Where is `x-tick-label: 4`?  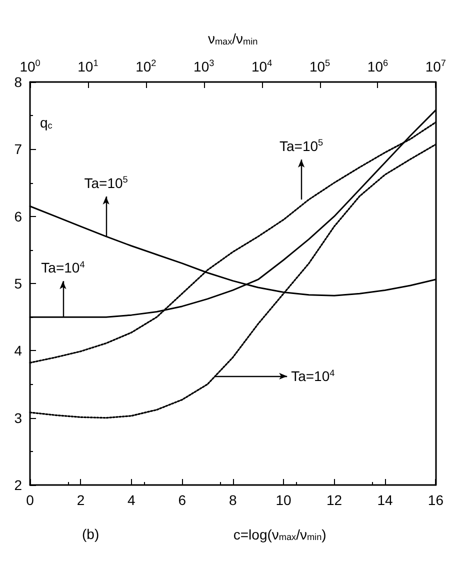
x-tick-label: 4 is located at coordinates (132, 500).